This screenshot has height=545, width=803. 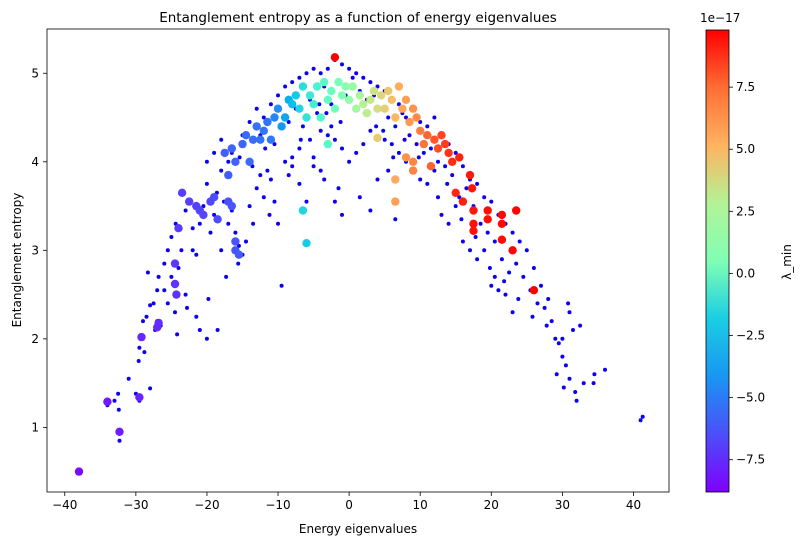 I want to click on x-tick-label: −10, so click(x=277, y=505).